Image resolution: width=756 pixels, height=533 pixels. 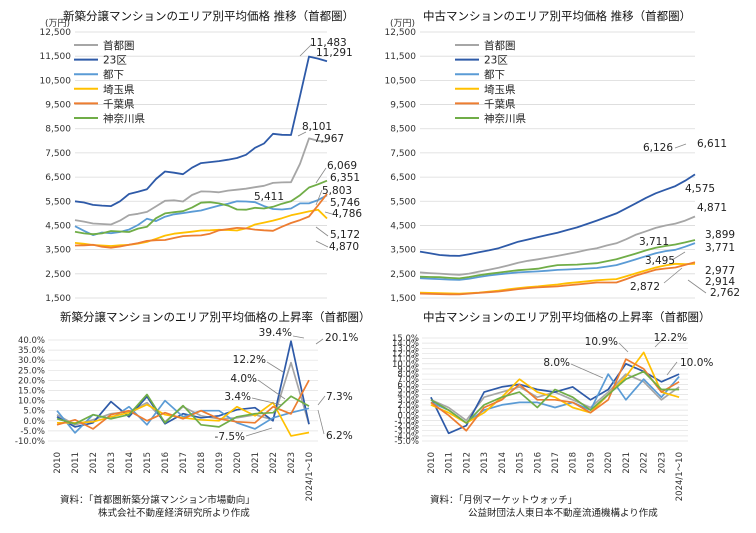 I want to click on used-rate-ytick: 15.0%, so click(x=405, y=339).